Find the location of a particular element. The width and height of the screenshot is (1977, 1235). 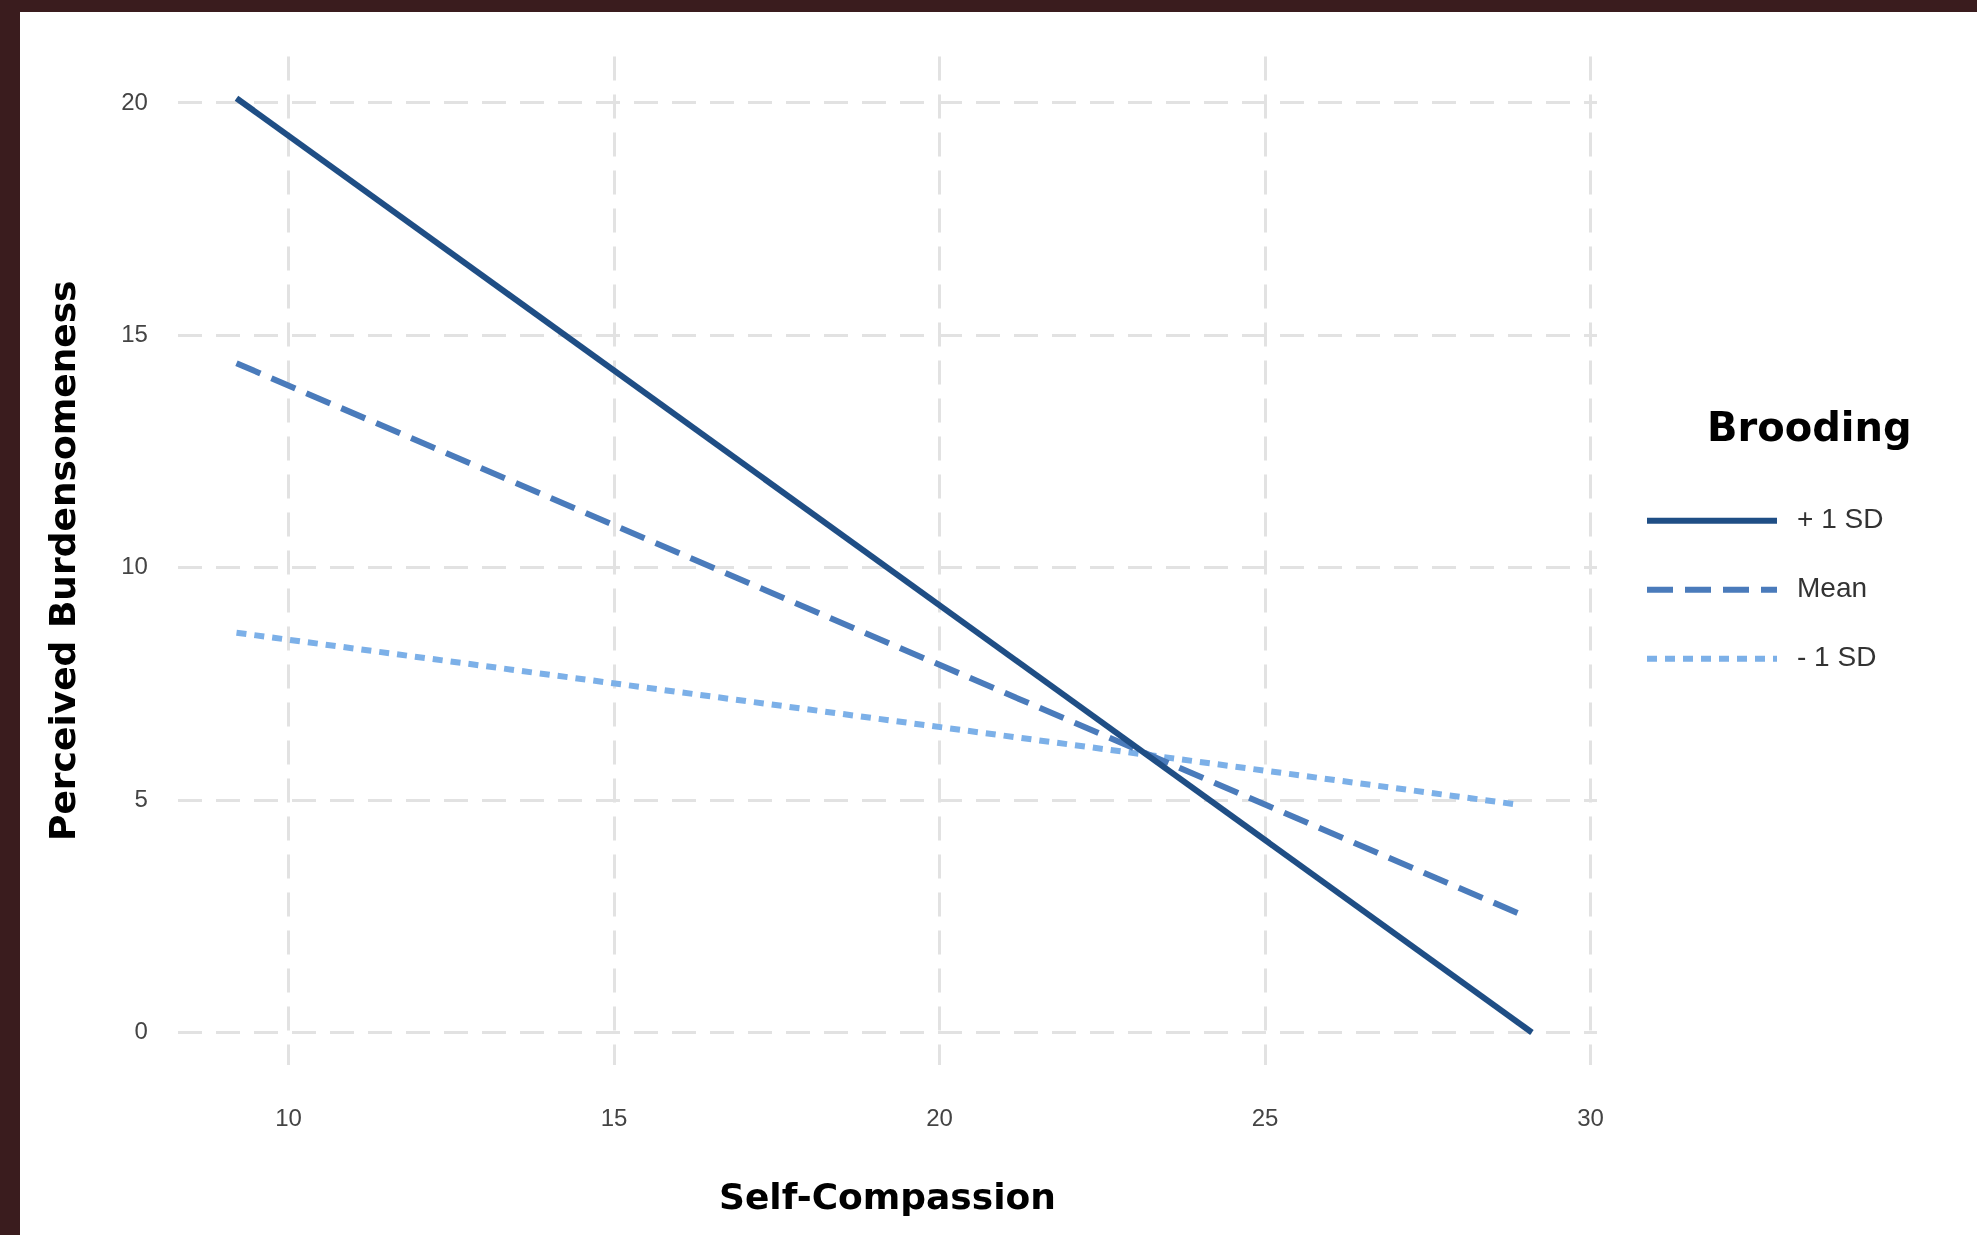

x-tick-label: 25 is located at coordinates (1265, 1118).